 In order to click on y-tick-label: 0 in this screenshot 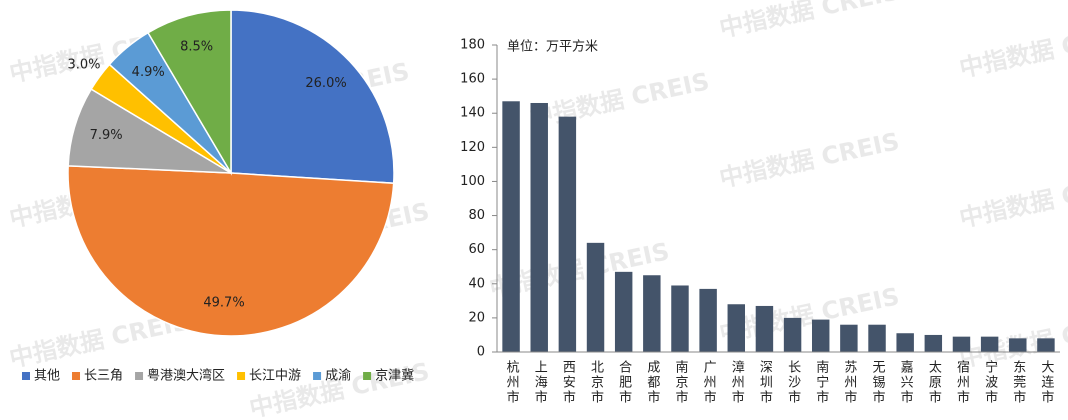, I will do `click(481, 352)`.